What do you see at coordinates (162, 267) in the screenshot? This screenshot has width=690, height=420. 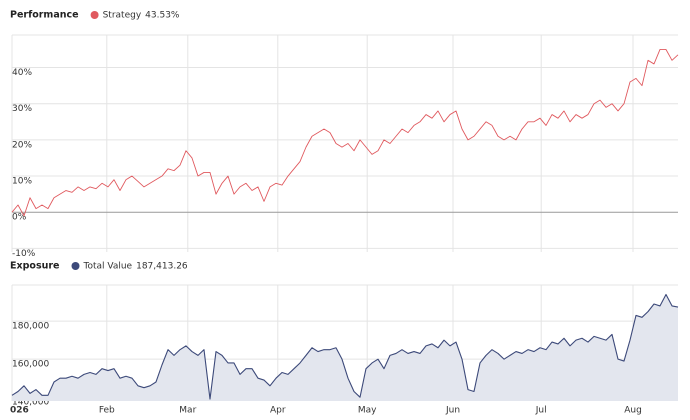 I see `legend-value: 187,413.26` at bounding box center [162, 267].